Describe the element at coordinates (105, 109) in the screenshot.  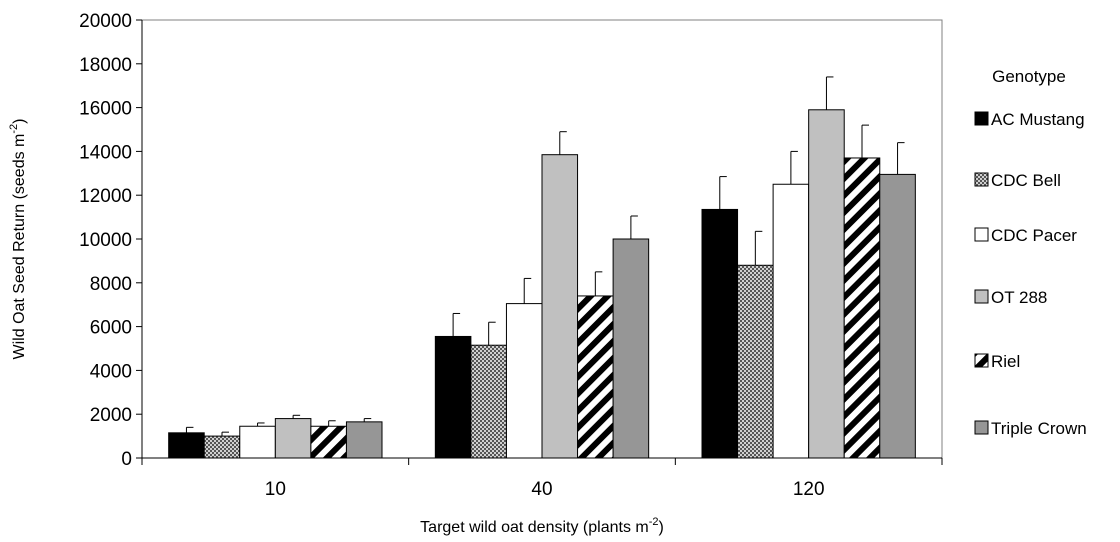
I see `y-tick-label: 16000` at that location.